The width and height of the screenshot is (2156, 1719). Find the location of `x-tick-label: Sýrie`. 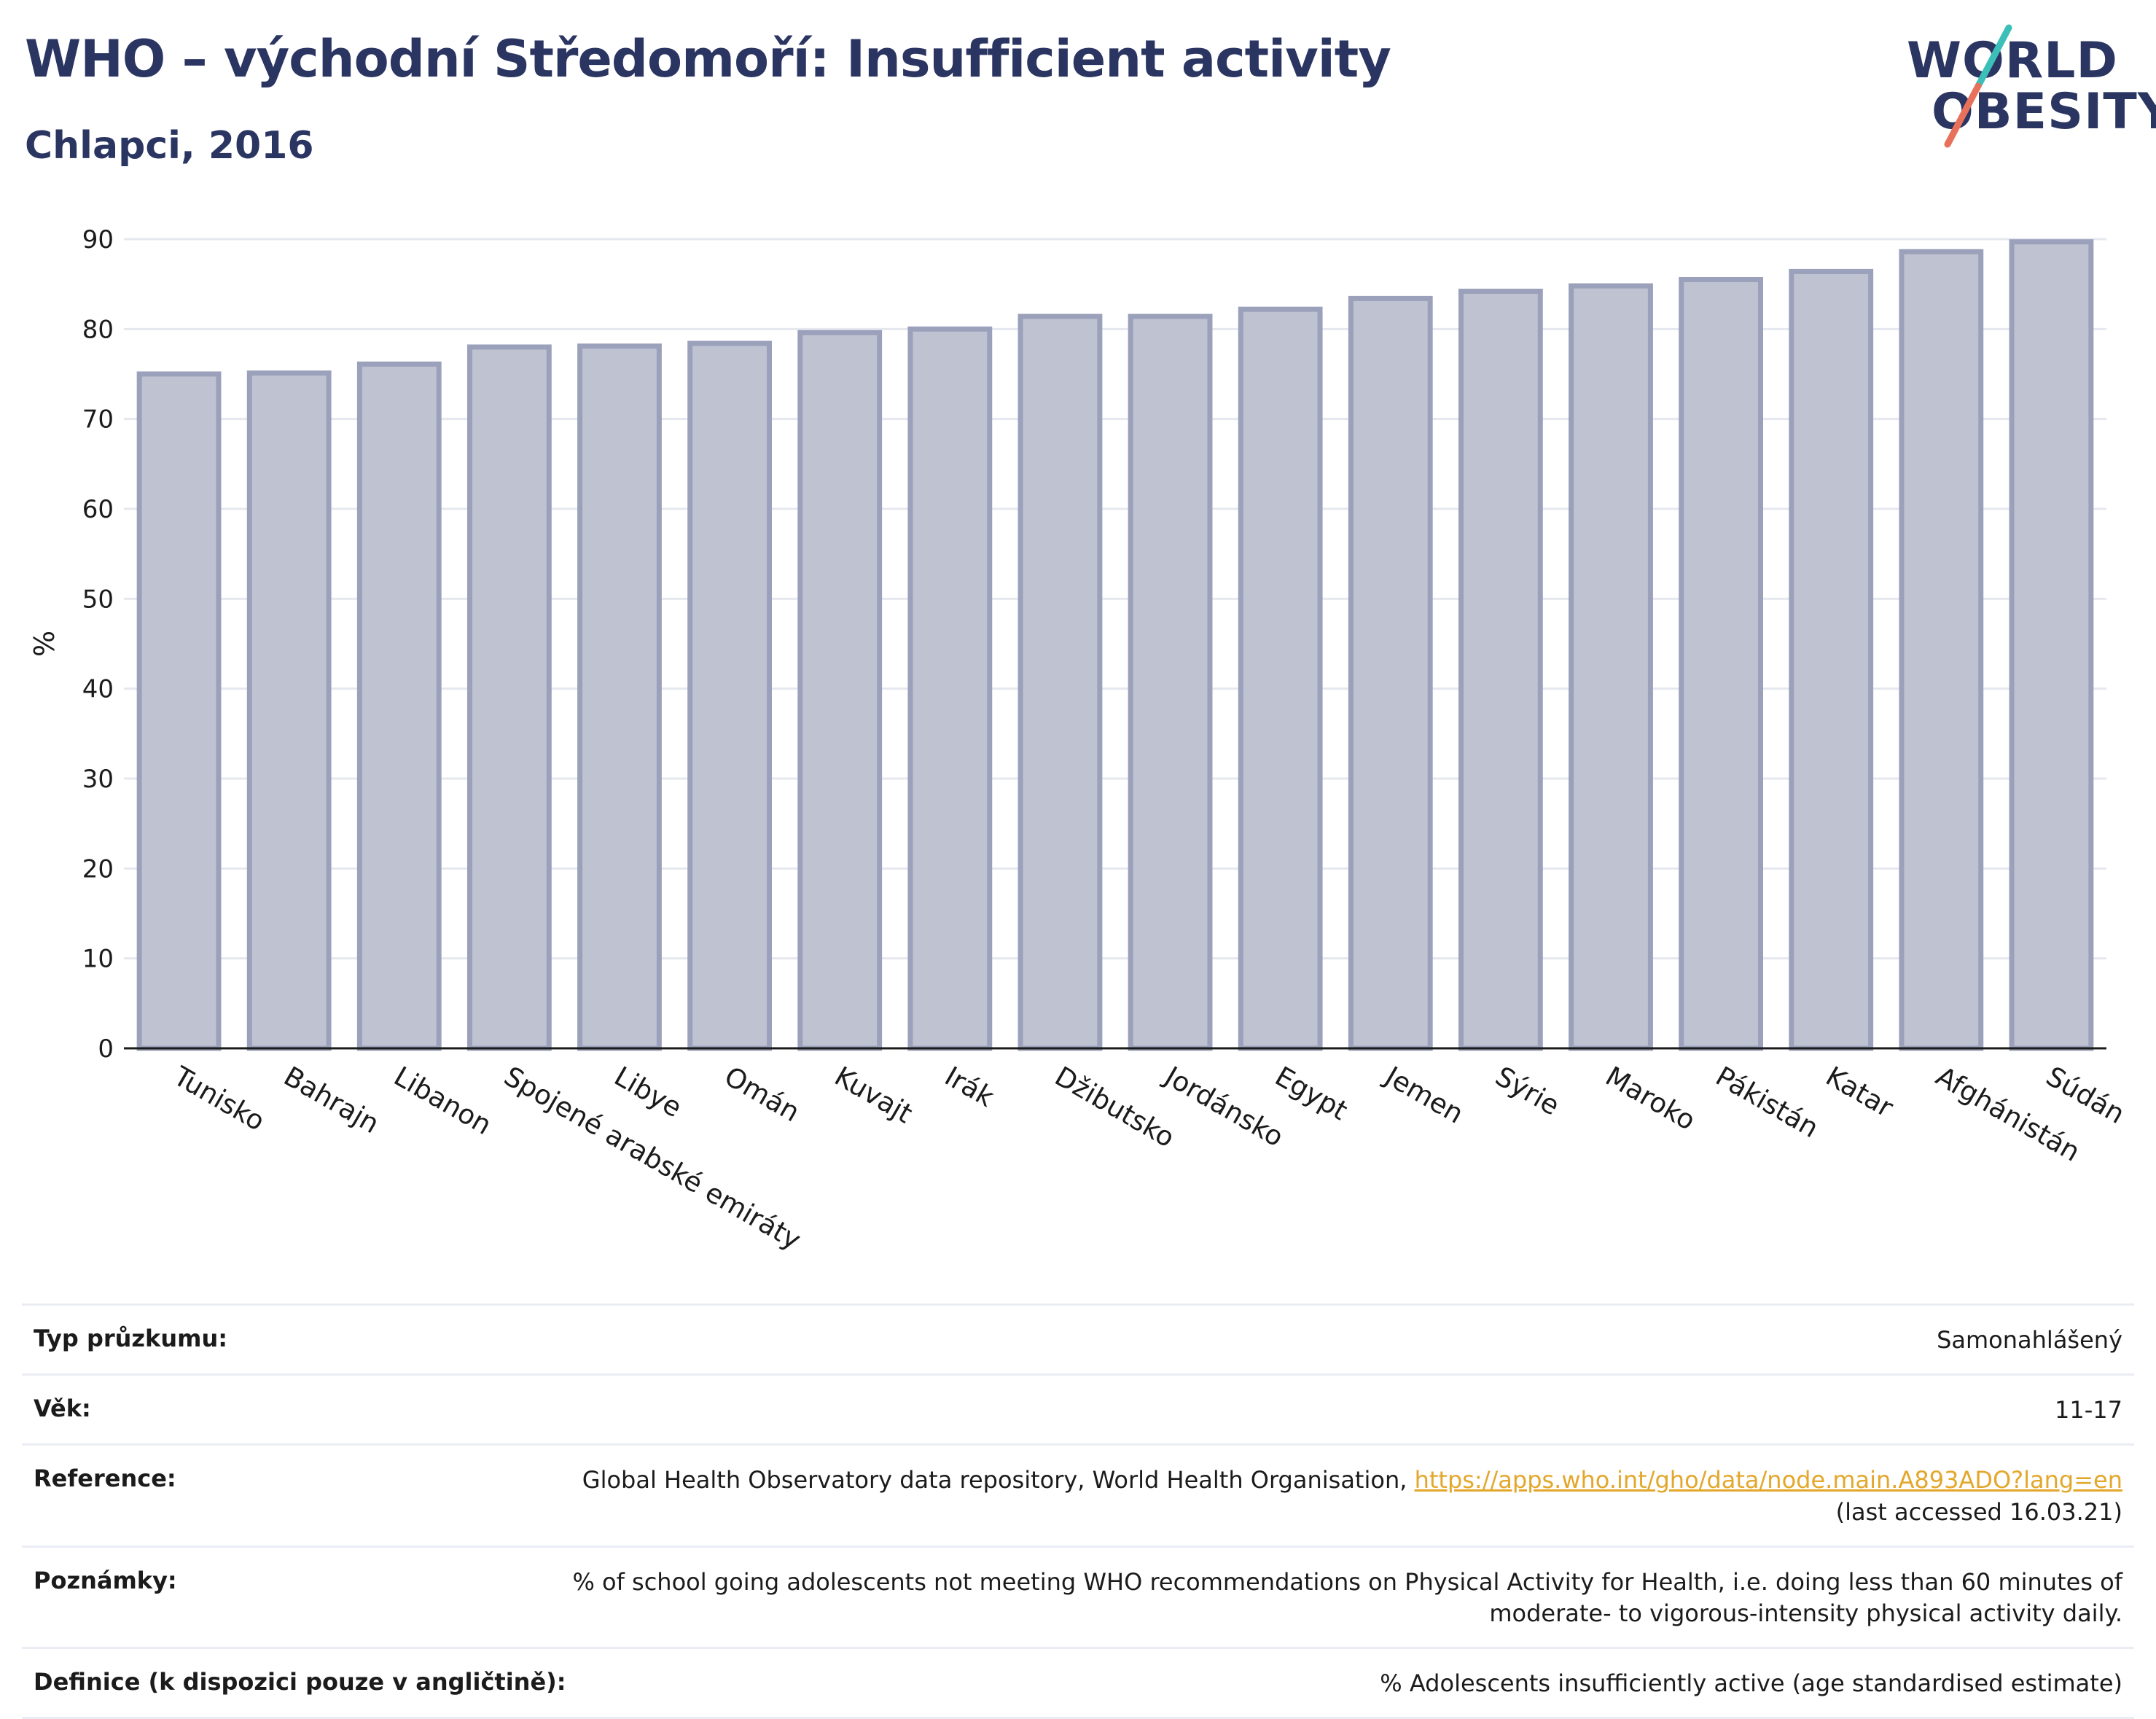

x-tick-label: Sýrie is located at coordinates (1528, 1091).